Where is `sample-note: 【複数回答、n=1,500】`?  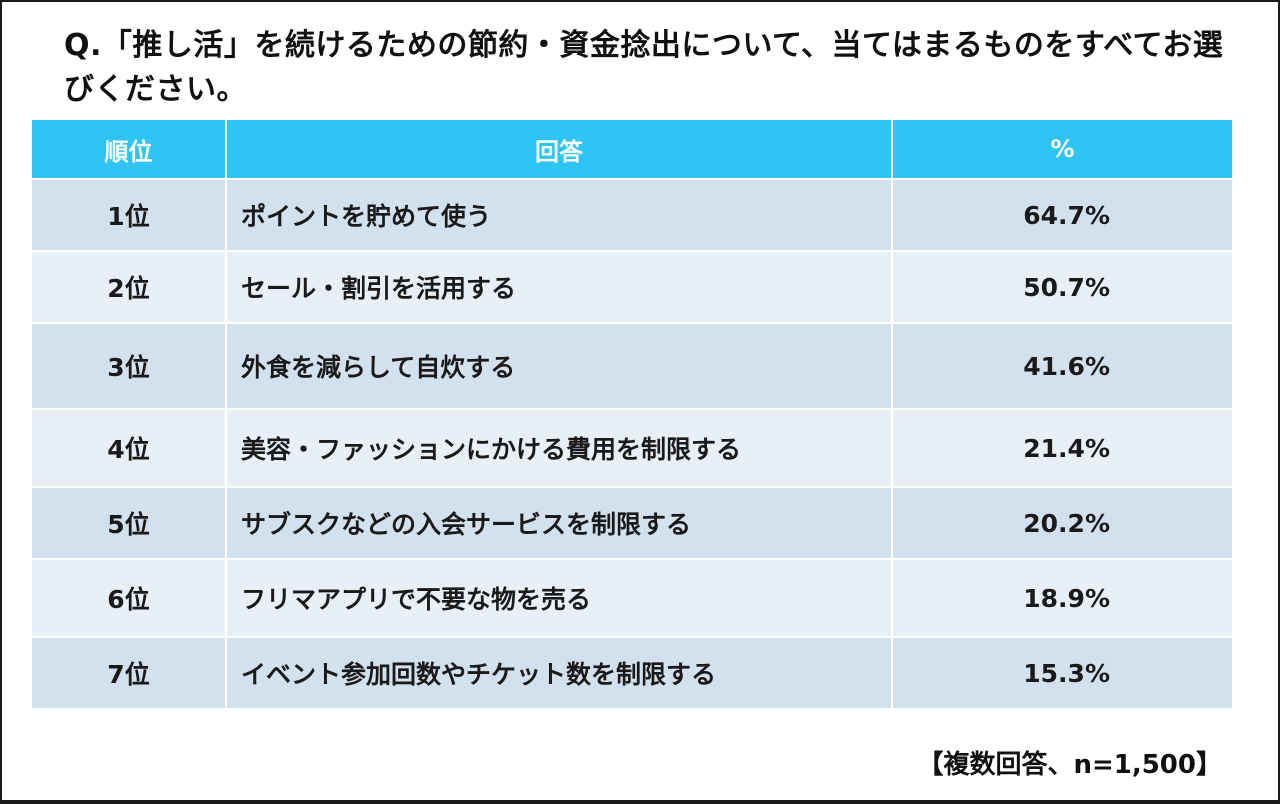
sample-note: 【複数回答、n=1,500】 is located at coordinates (1069, 765).